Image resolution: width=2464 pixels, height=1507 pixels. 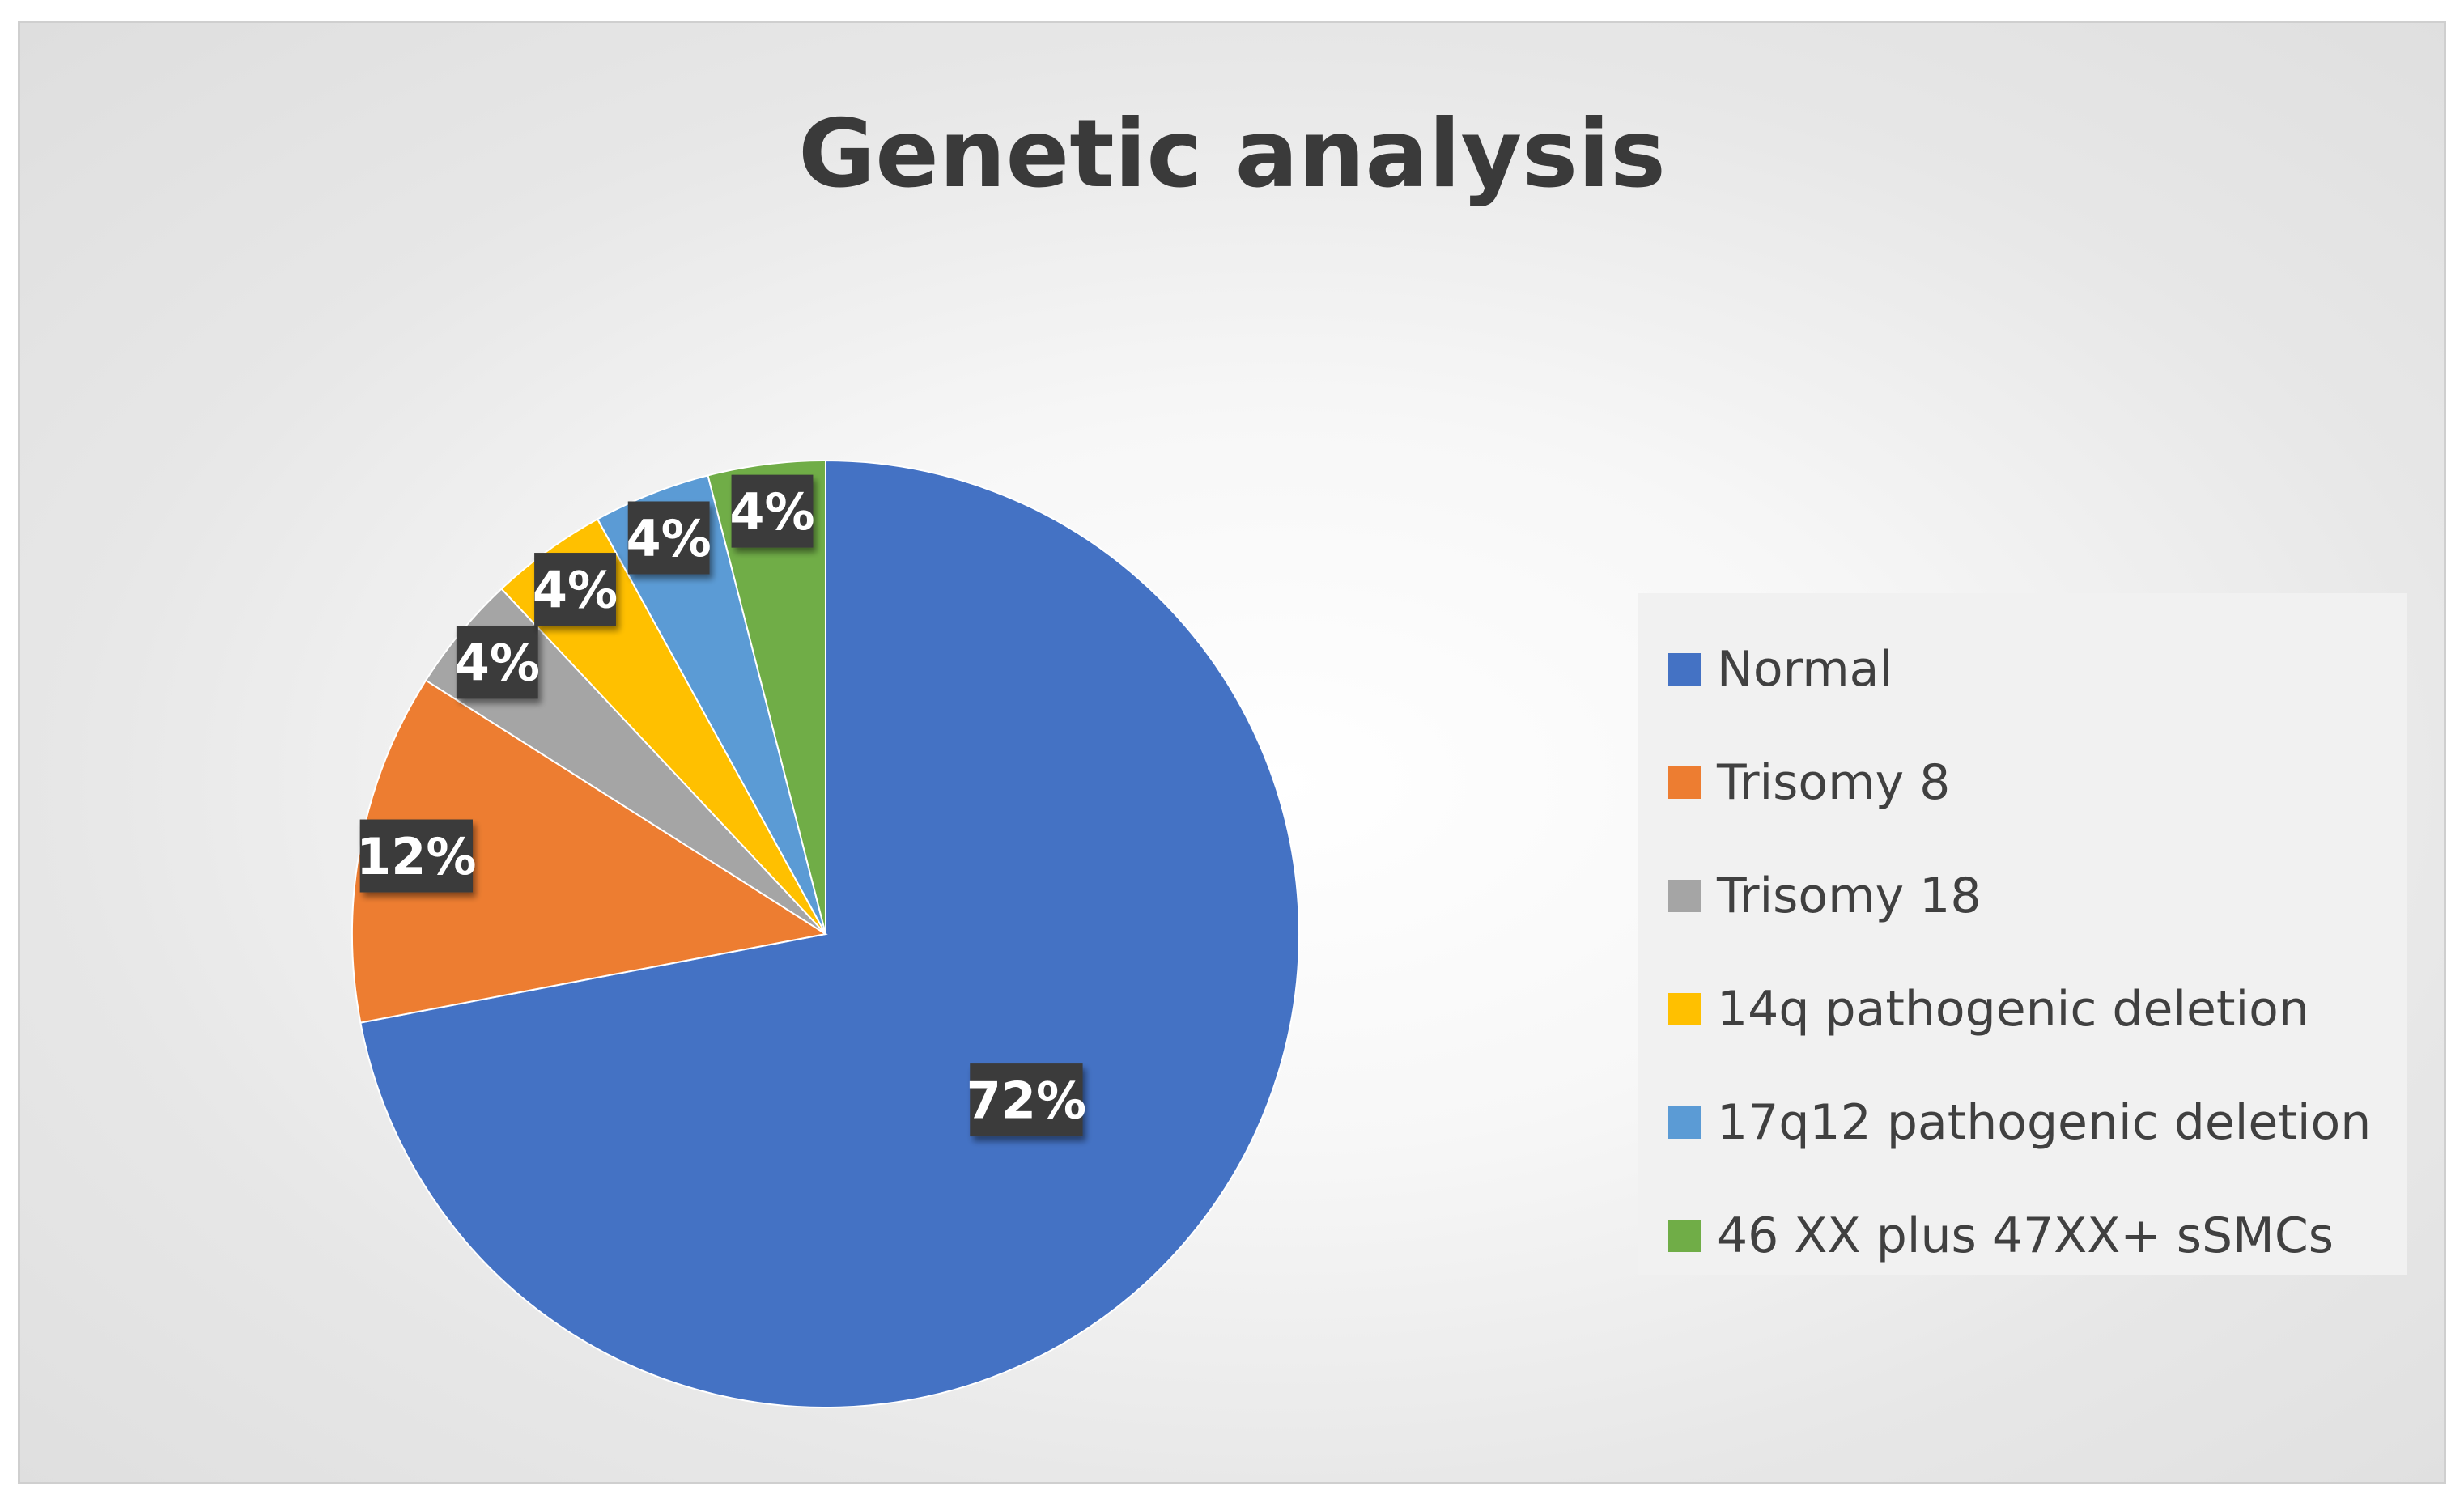 I want to click on pie-data-label-1: 72%, so click(x=1026, y=1100).